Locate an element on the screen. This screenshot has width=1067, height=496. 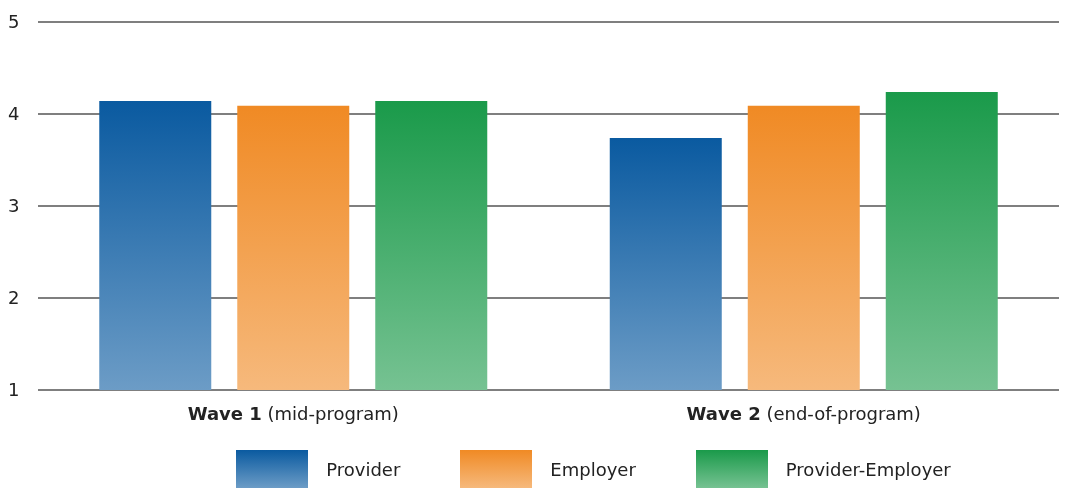
y-tick-label: 1 is located at coordinates (14, 390).